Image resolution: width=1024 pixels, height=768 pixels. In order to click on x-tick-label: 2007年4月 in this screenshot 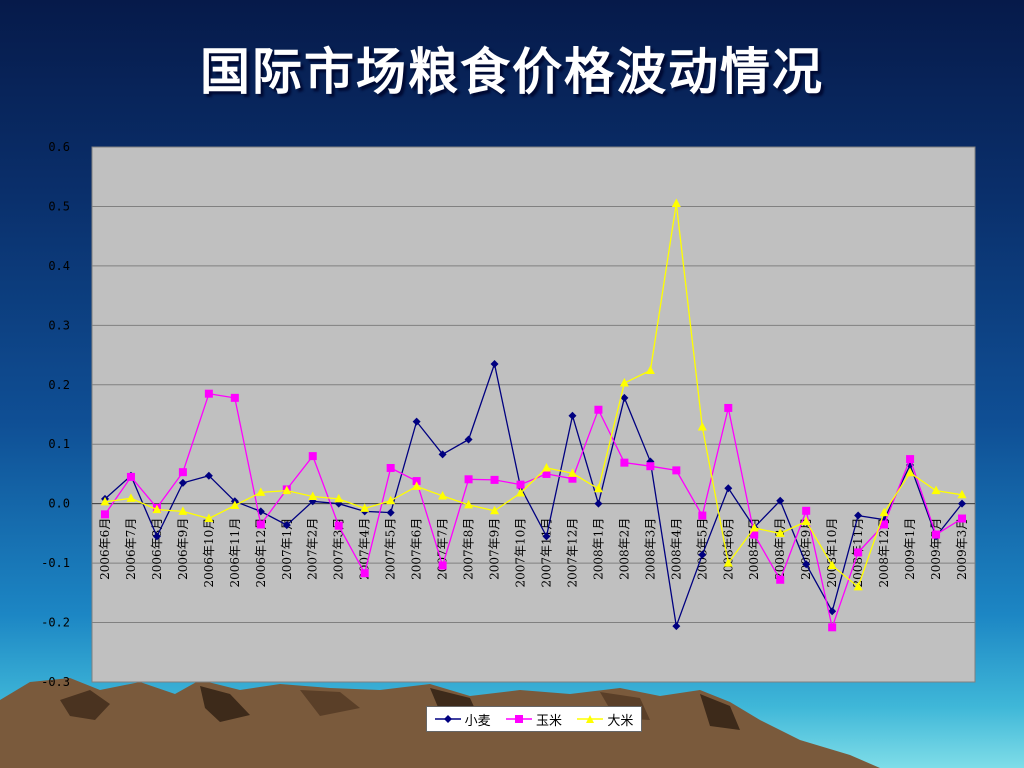, I will do `click(365, 549)`.